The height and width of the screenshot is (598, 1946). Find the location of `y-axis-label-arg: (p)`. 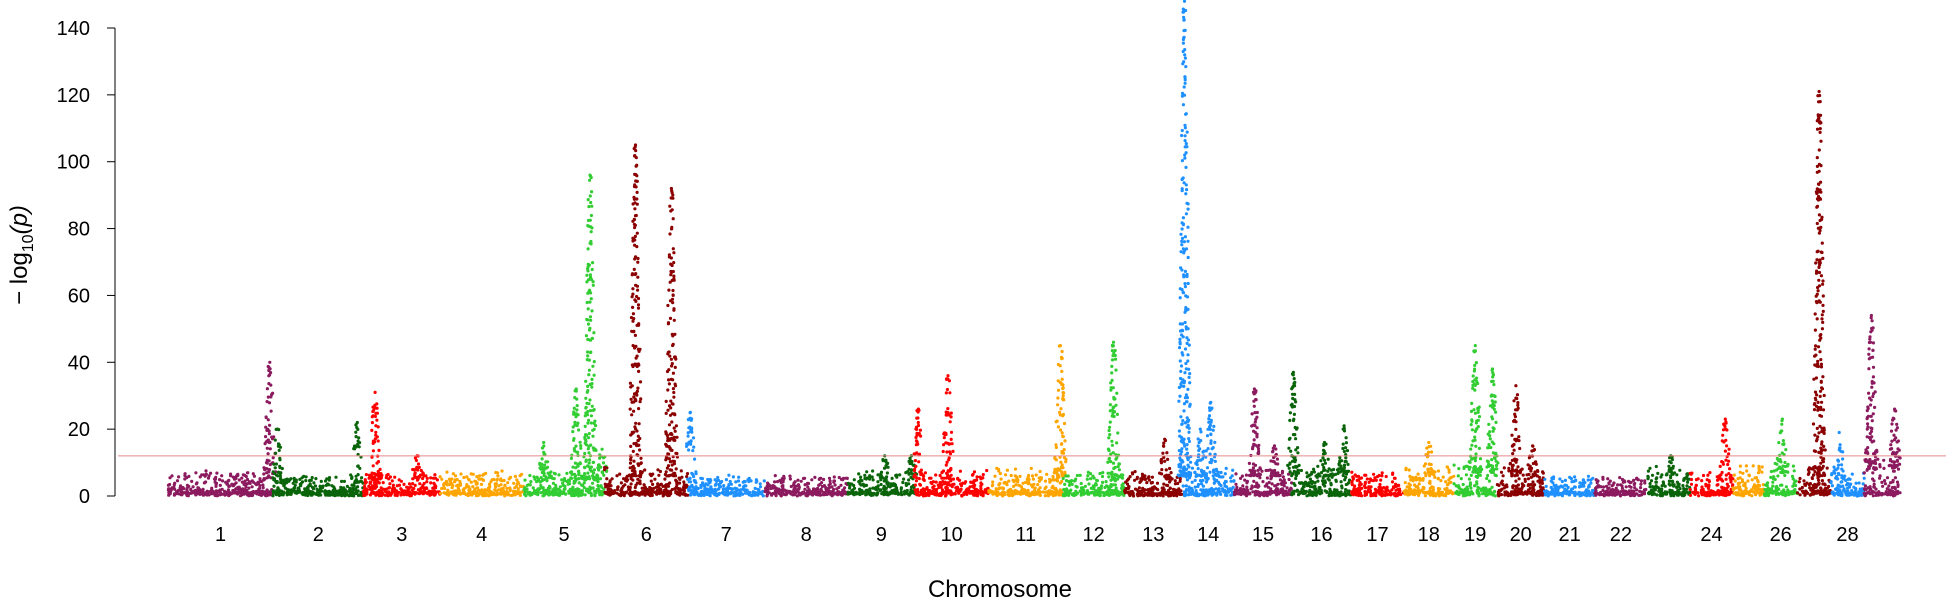

y-axis-label-arg: (p) is located at coordinates (19, 219).